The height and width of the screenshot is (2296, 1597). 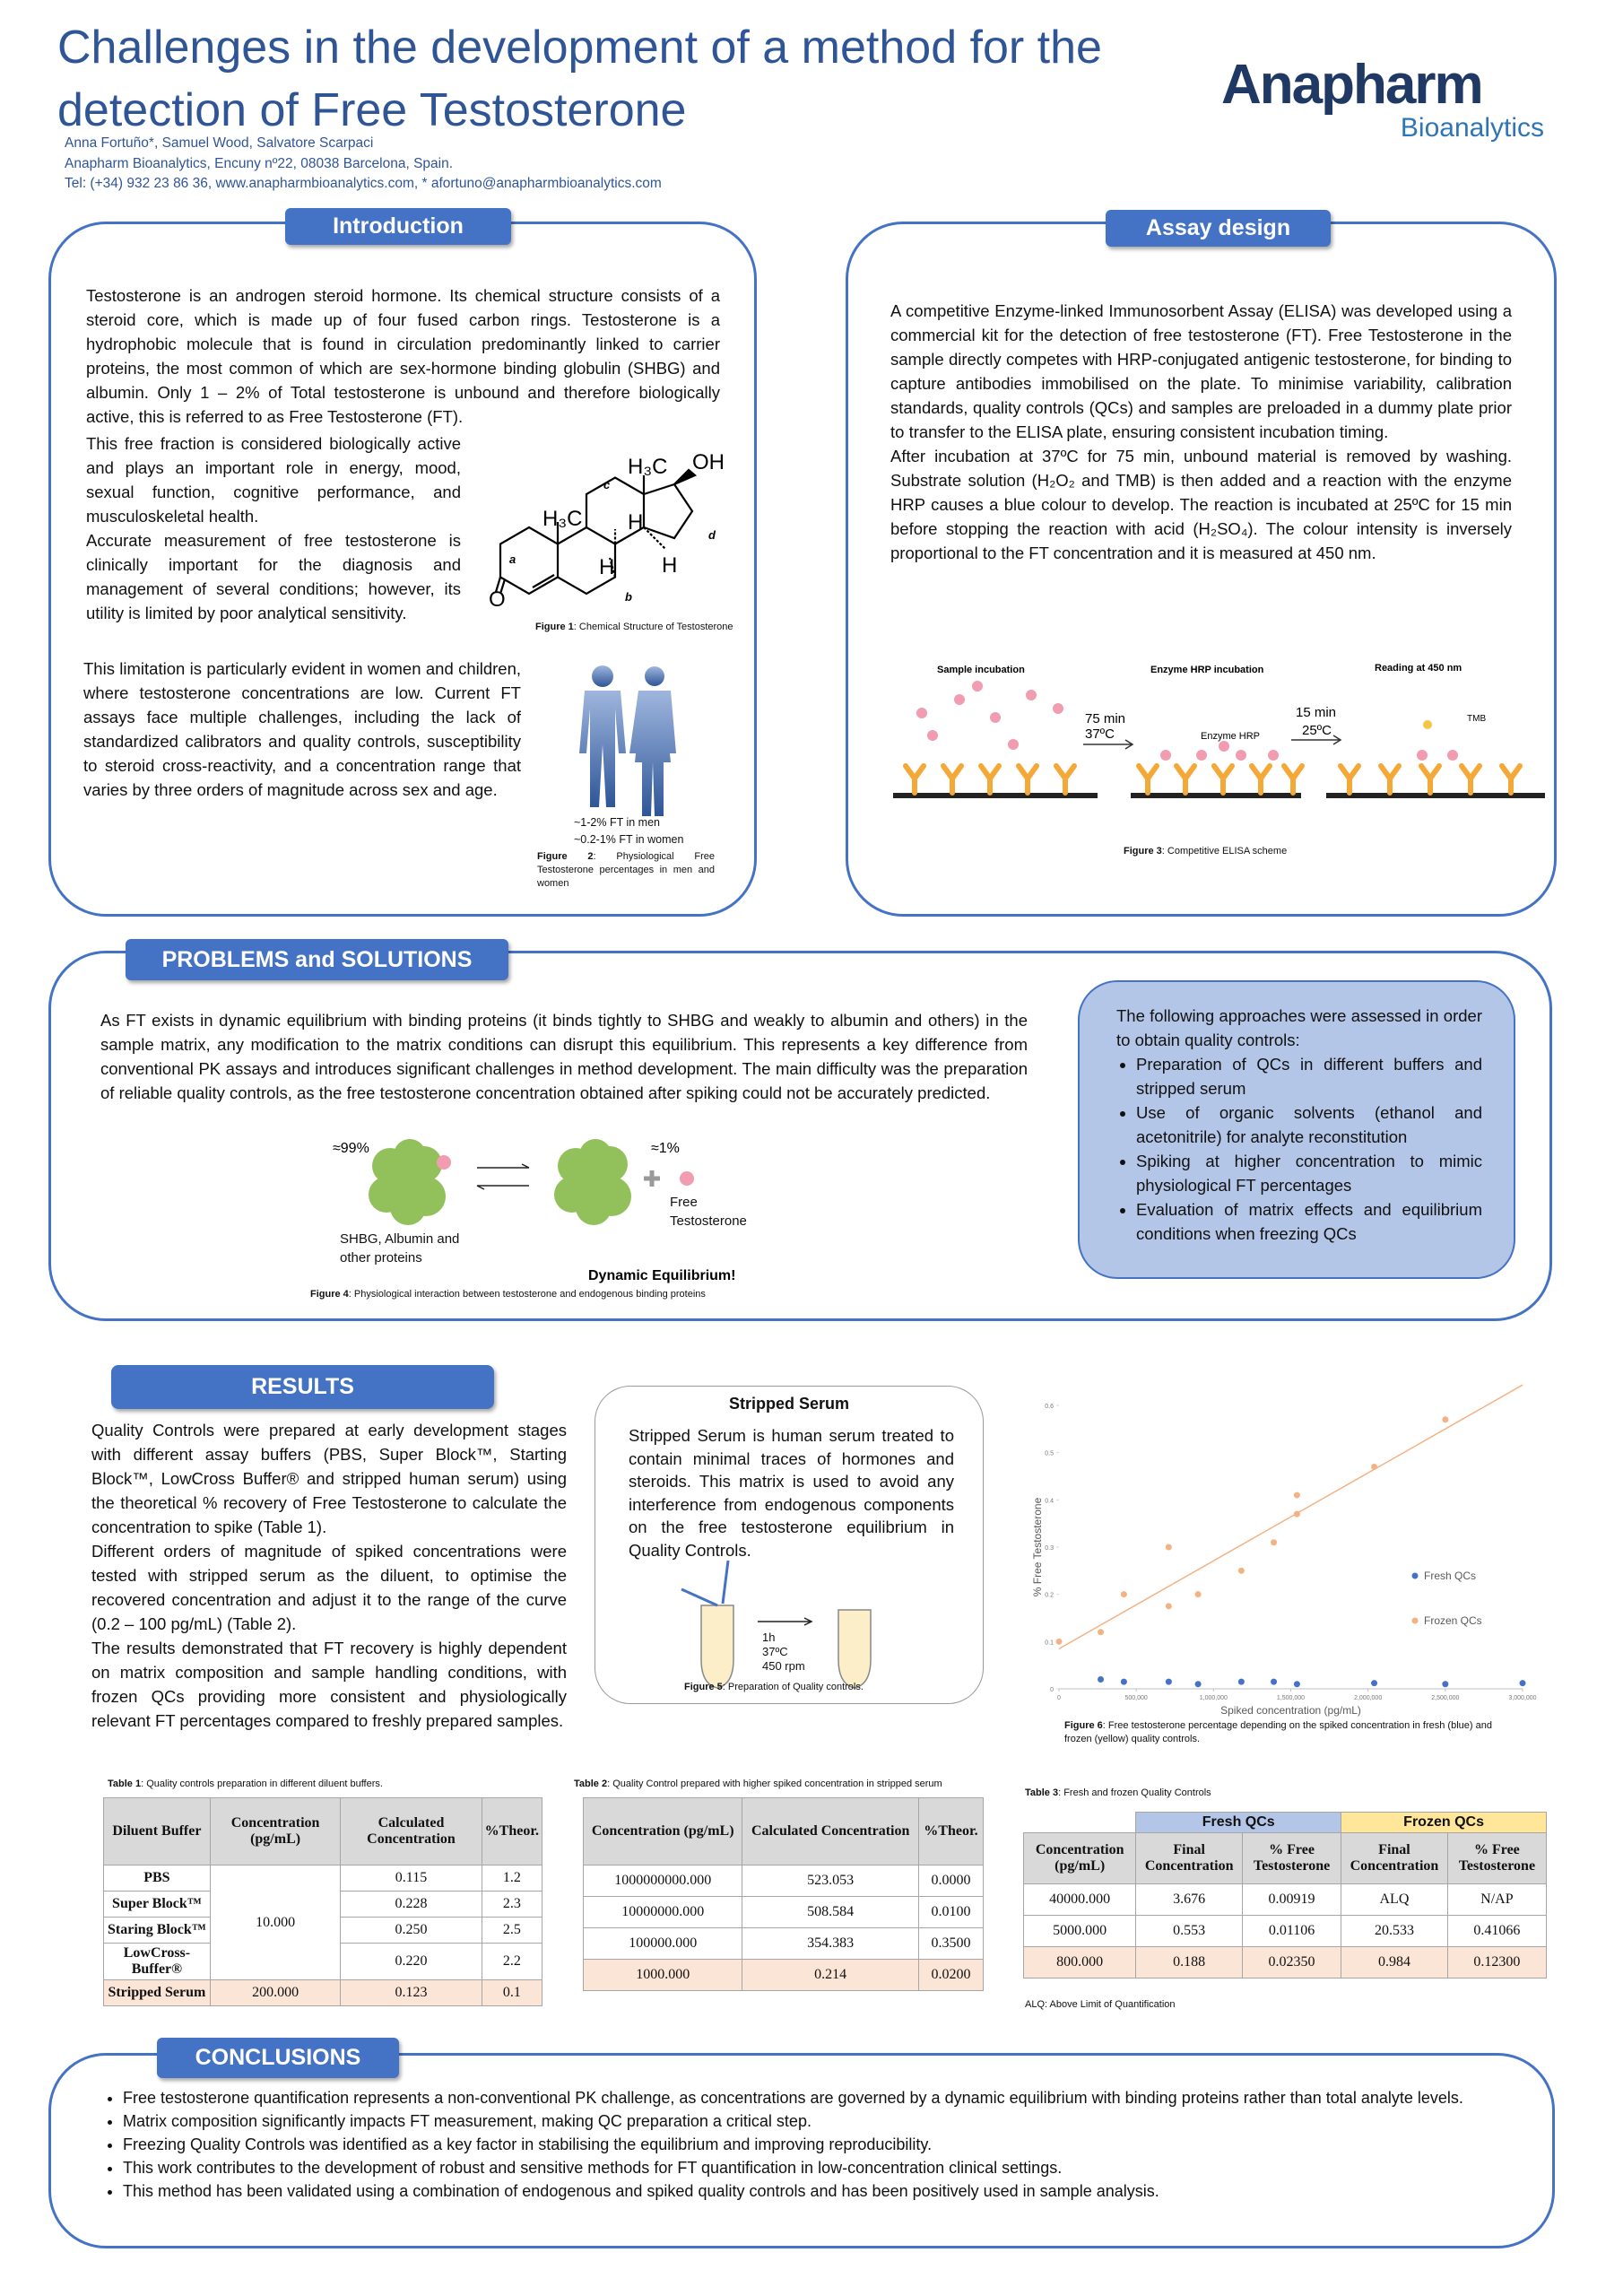 What do you see at coordinates (562, 519) in the screenshot?
I see `atom-label: H₃C` at bounding box center [562, 519].